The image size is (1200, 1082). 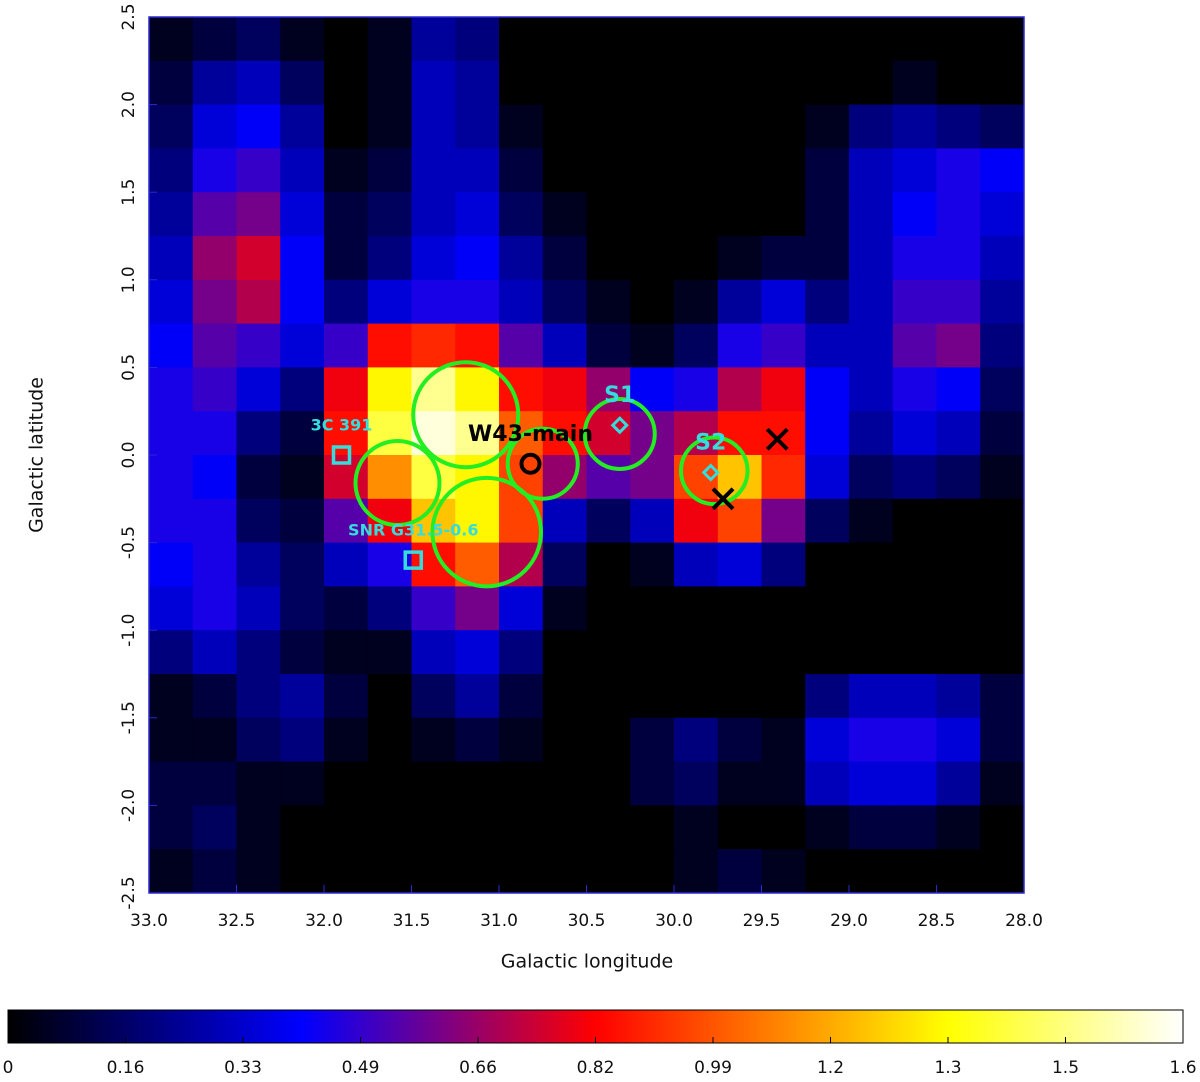 I want to click on marker-square, so click(x=413, y=560).